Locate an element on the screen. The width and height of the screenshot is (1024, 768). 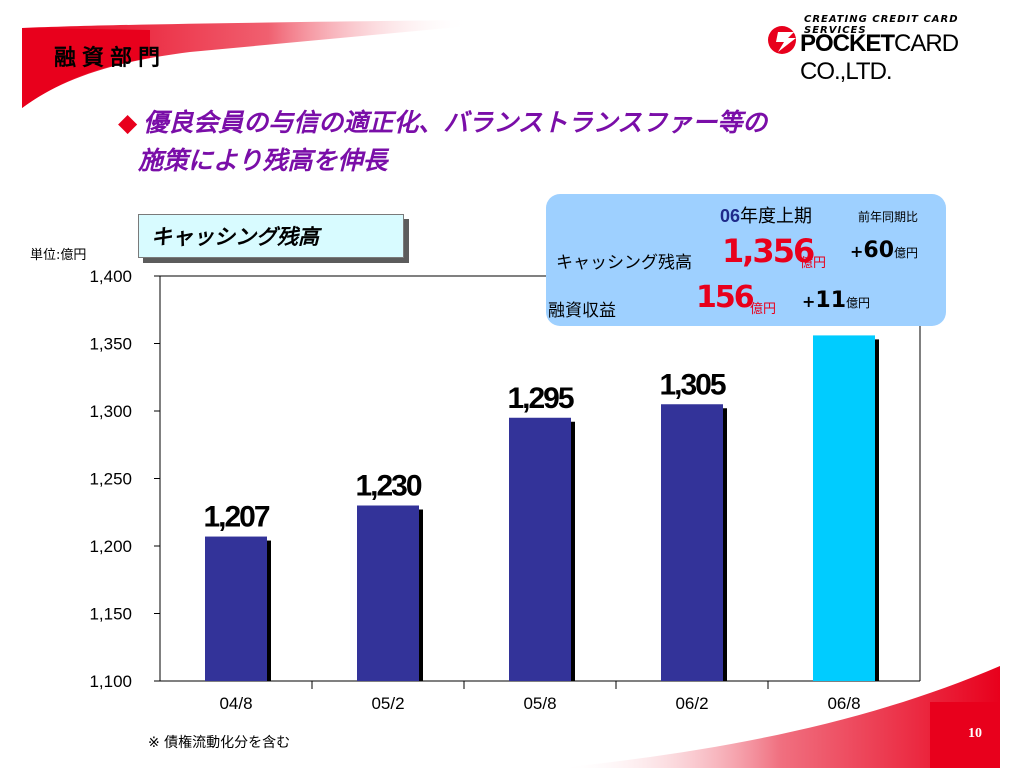
info-row-change: +11億円 is located at coordinates (836, 300).